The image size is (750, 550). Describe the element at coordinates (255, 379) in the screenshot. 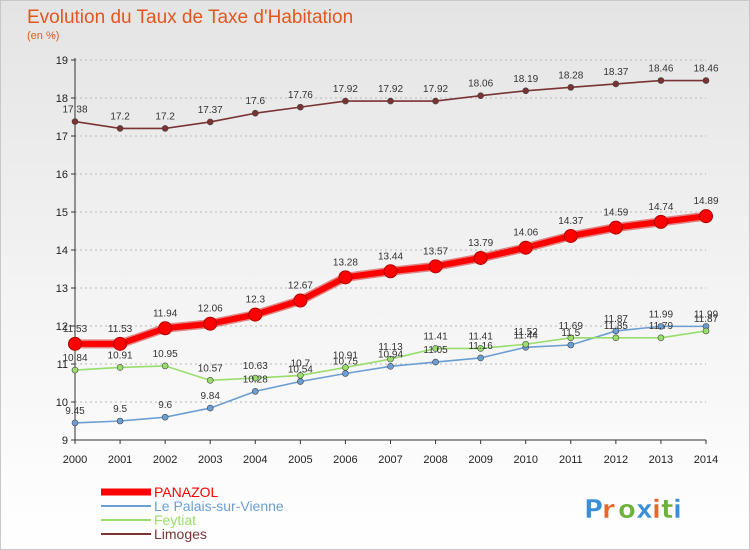

I see `data-label: 10.28` at that location.